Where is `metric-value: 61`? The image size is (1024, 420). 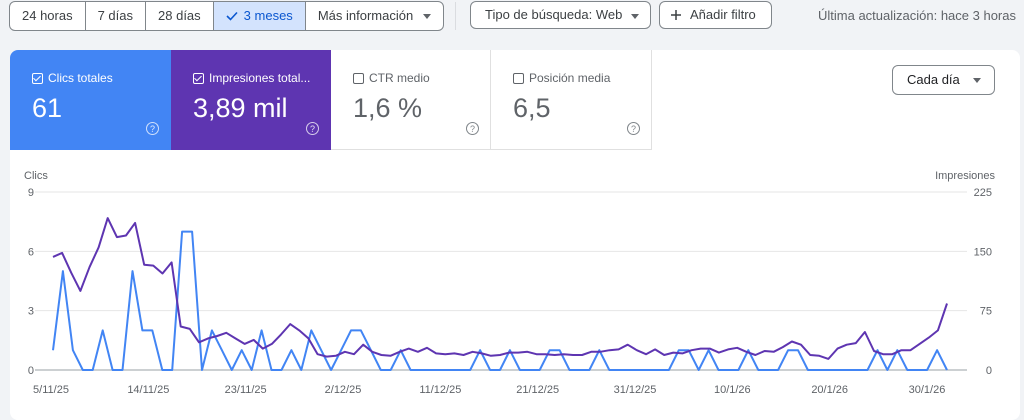 metric-value: 61 is located at coordinates (47, 108).